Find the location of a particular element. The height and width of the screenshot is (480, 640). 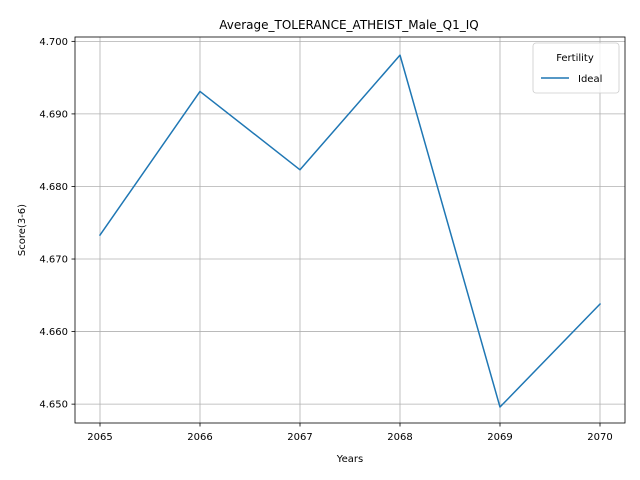

x-tick-label: 2069 is located at coordinates (499, 437).